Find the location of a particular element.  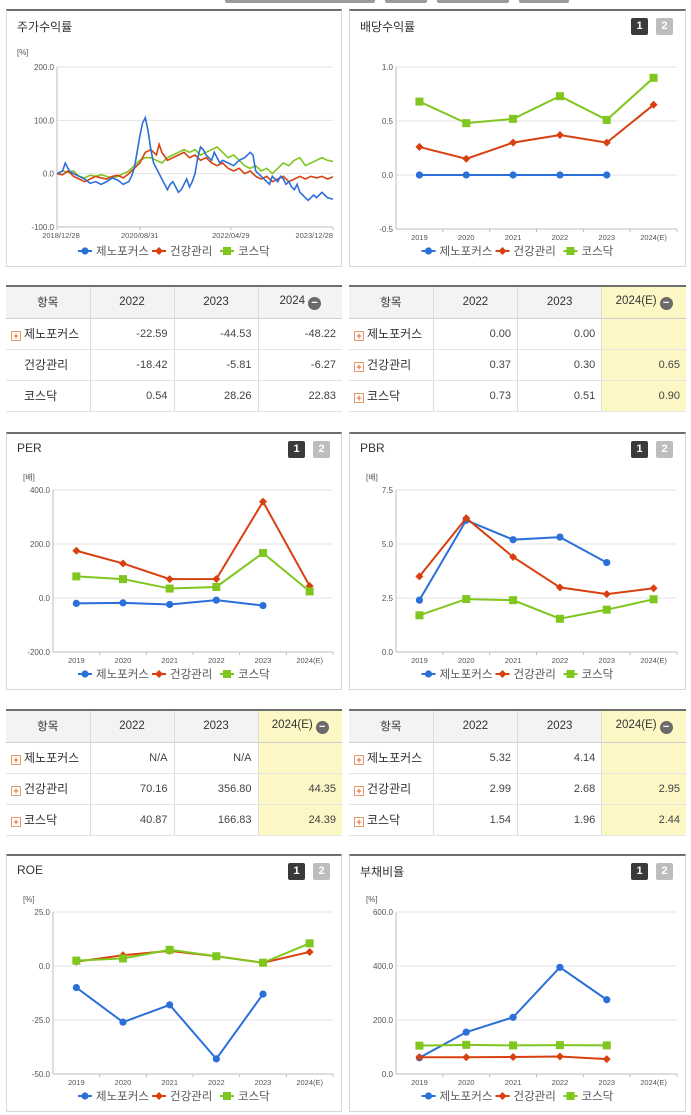

table-row: 코스닥 0.54 28.26 22.83 is located at coordinates (174, 396).